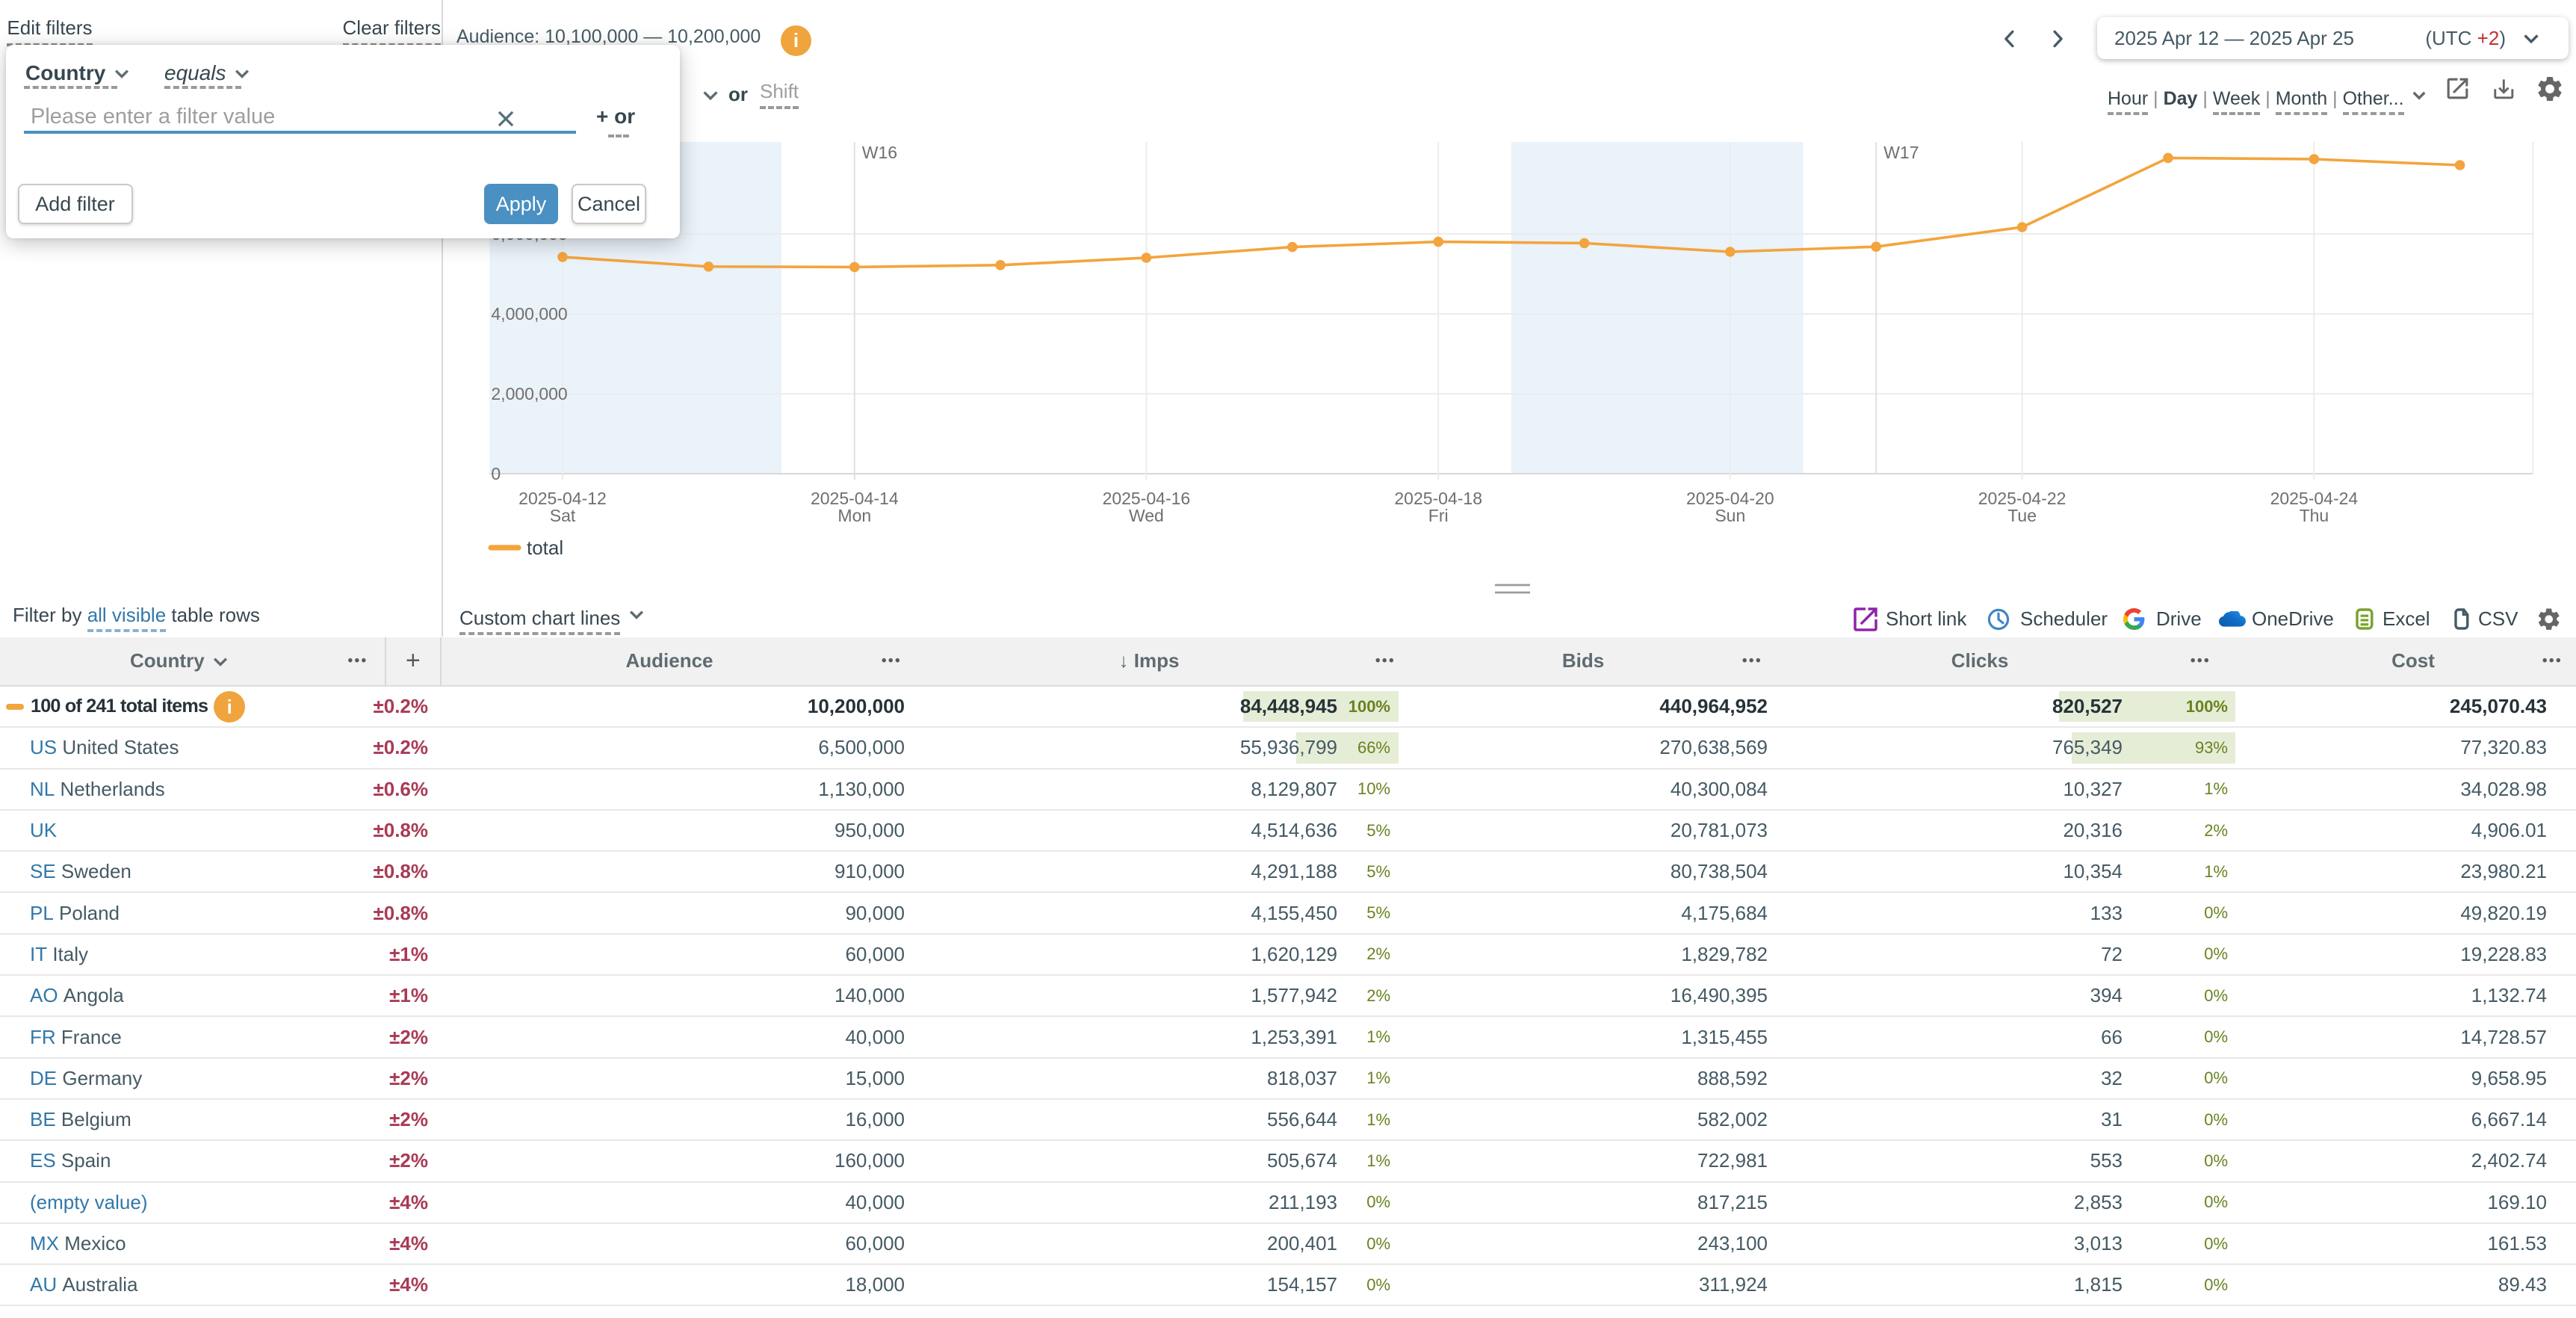  What do you see at coordinates (1730, 499) in the screenshot?
I see `svg-text: 2025-04-20` at bounding box center [1730, 499].